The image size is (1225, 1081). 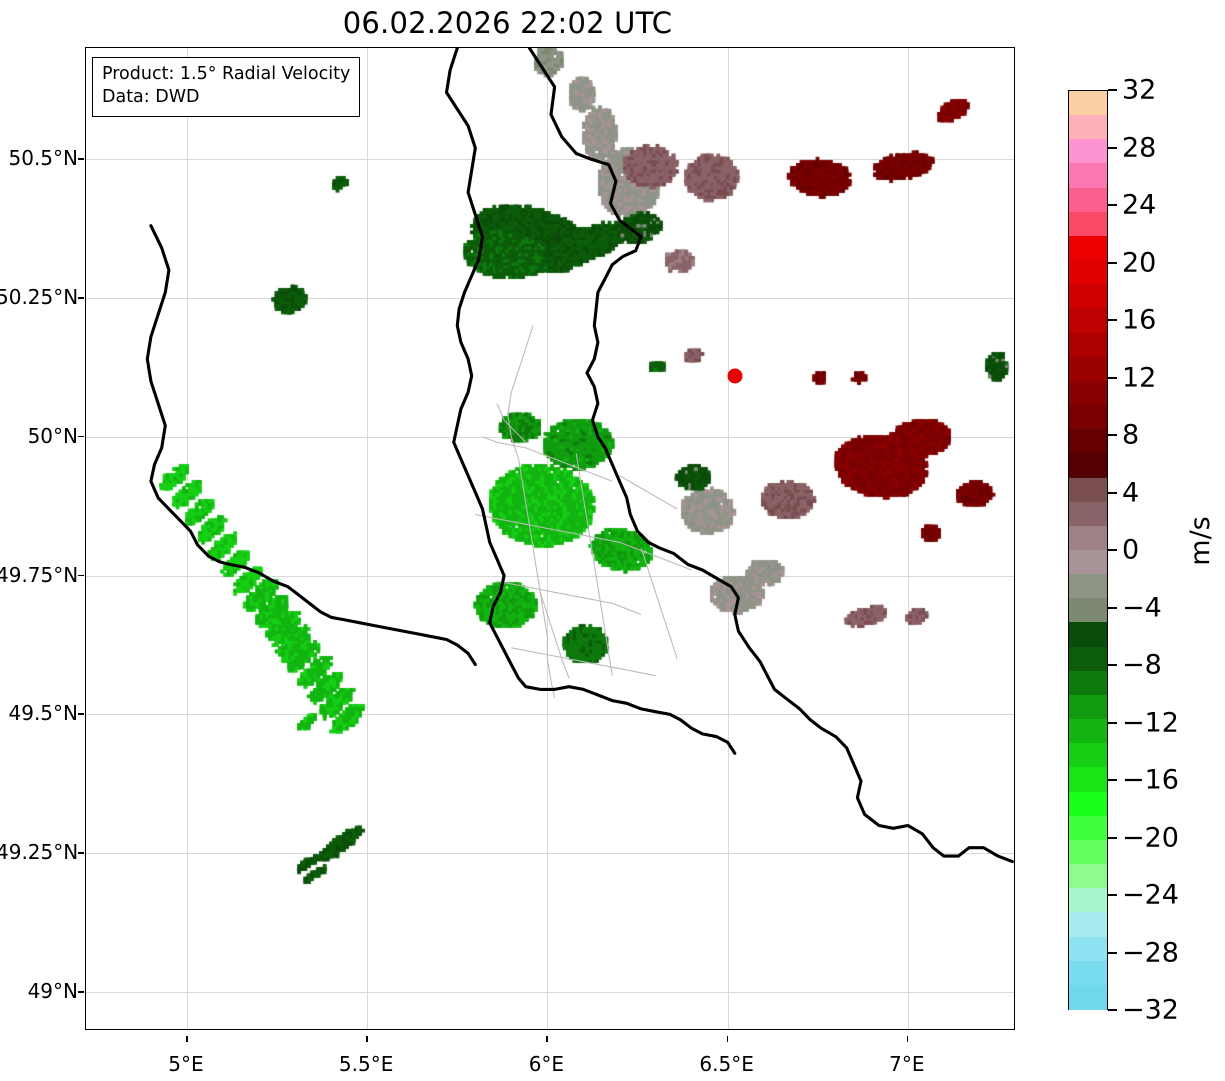 I want to click on y-axis-tick-label: 50°N, so click(x=52, y=435).